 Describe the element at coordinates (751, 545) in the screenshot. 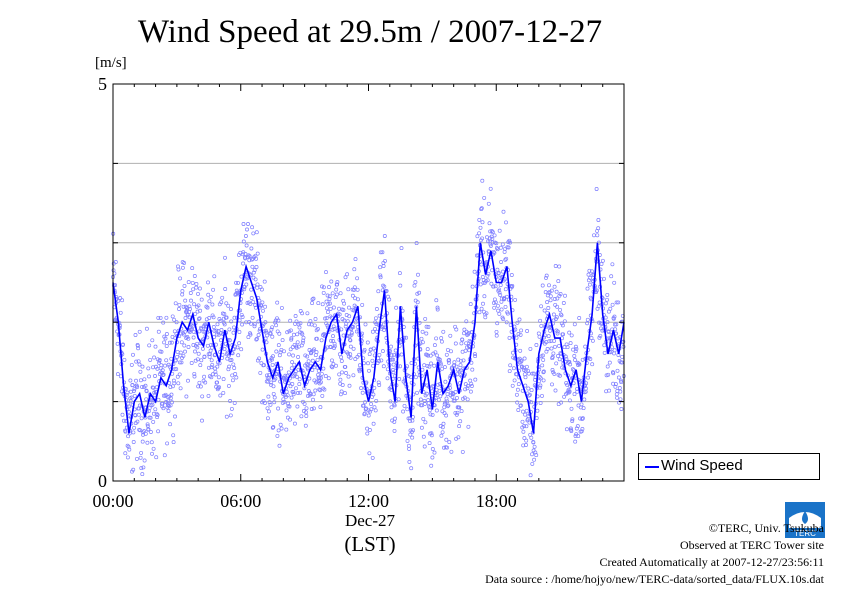

I see `observed-text: Observed at TERC Tower site` at that location.